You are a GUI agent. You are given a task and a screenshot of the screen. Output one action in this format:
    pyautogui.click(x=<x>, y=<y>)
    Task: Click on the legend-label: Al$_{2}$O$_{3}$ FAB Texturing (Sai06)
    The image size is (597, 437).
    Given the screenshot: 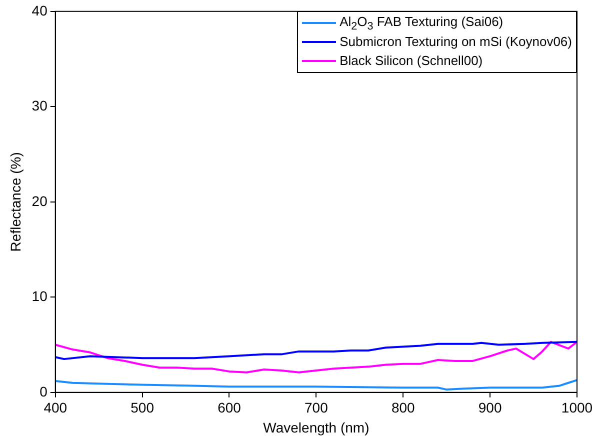 What is the action you would take?
    pyautogui.click(x=422, y=23)
    